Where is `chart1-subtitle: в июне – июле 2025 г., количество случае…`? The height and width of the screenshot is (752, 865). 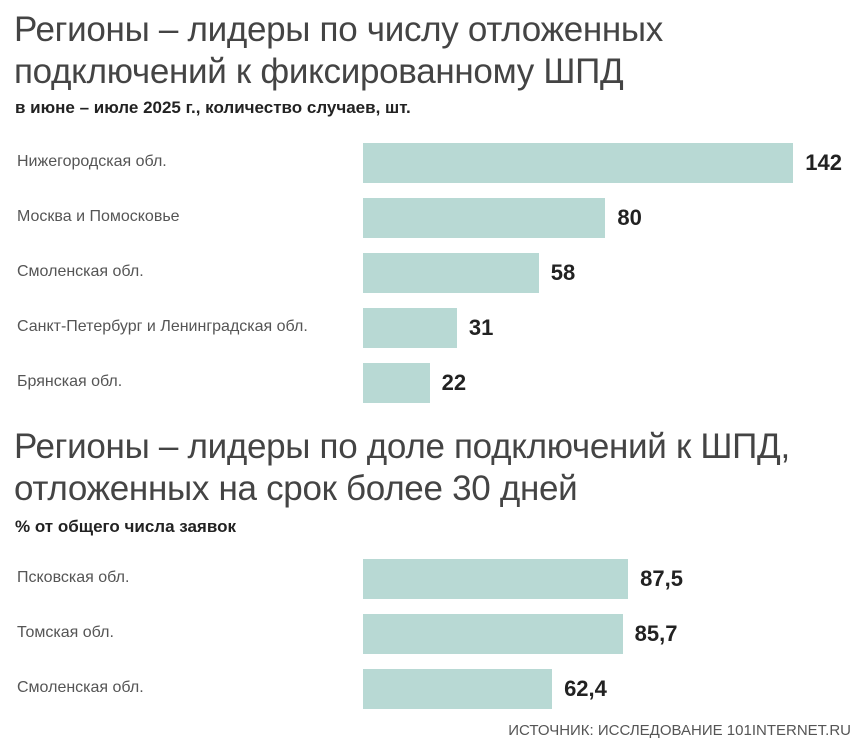
chart1-subtitle: в июне – июле 2025 г., количество случае… is located at coordinates (213, 107).